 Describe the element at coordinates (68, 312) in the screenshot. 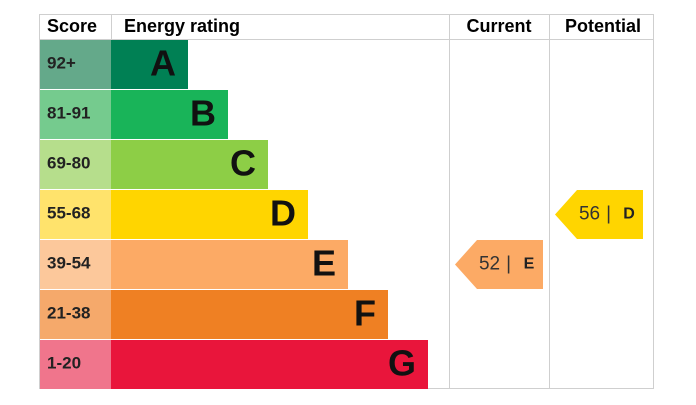

I see `score-label: 21-38` at that location.